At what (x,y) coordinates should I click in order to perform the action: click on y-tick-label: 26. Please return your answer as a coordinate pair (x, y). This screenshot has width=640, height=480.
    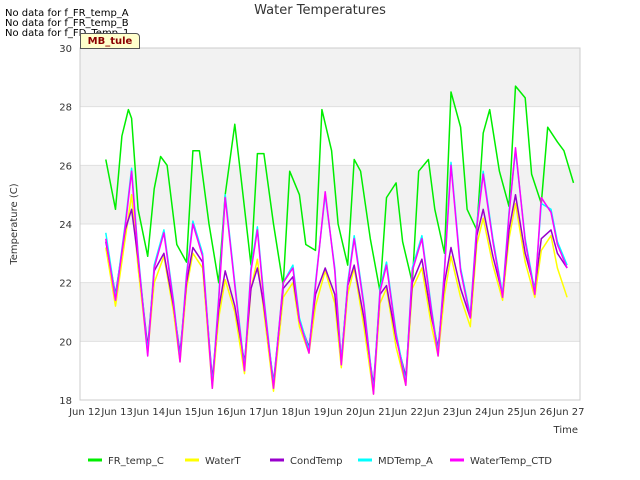
    Looking at the image, I should click on (65, 166).